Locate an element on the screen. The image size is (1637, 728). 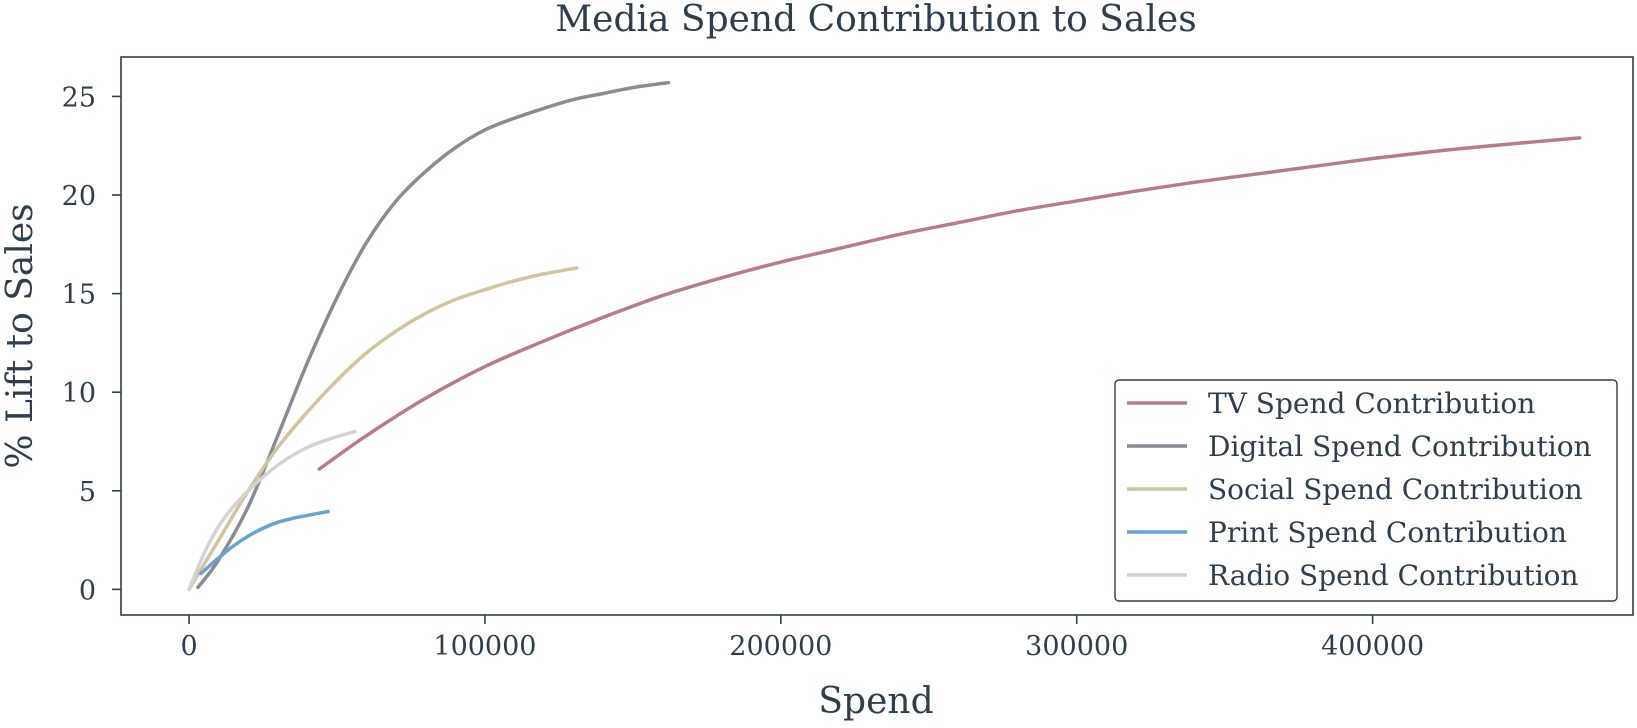
legend-label-tv-spend-contribution: TV Spend Contribution is located at coordinates (1371, 403).